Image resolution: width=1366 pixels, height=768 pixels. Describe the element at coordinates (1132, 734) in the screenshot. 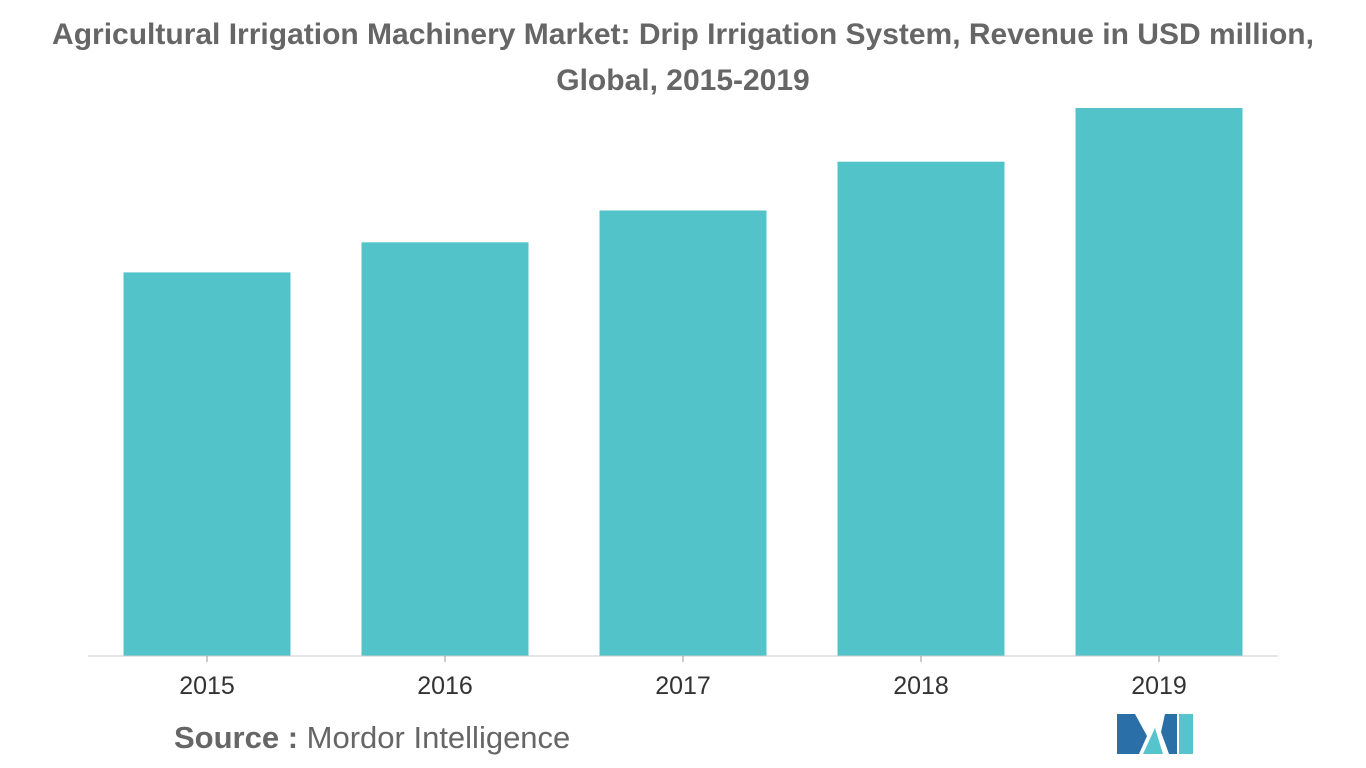

I see `logo-left-shape` at that location.